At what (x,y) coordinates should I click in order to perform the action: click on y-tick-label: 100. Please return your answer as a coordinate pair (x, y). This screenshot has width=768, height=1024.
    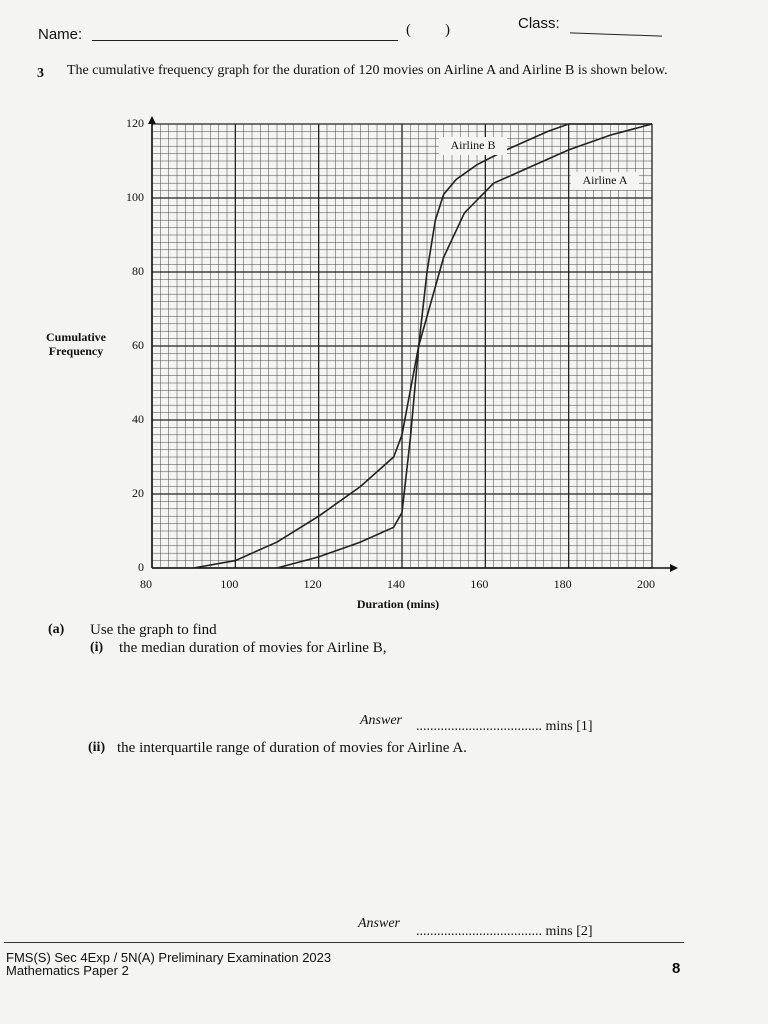
    Looking at the image, I should click on (135, 197).